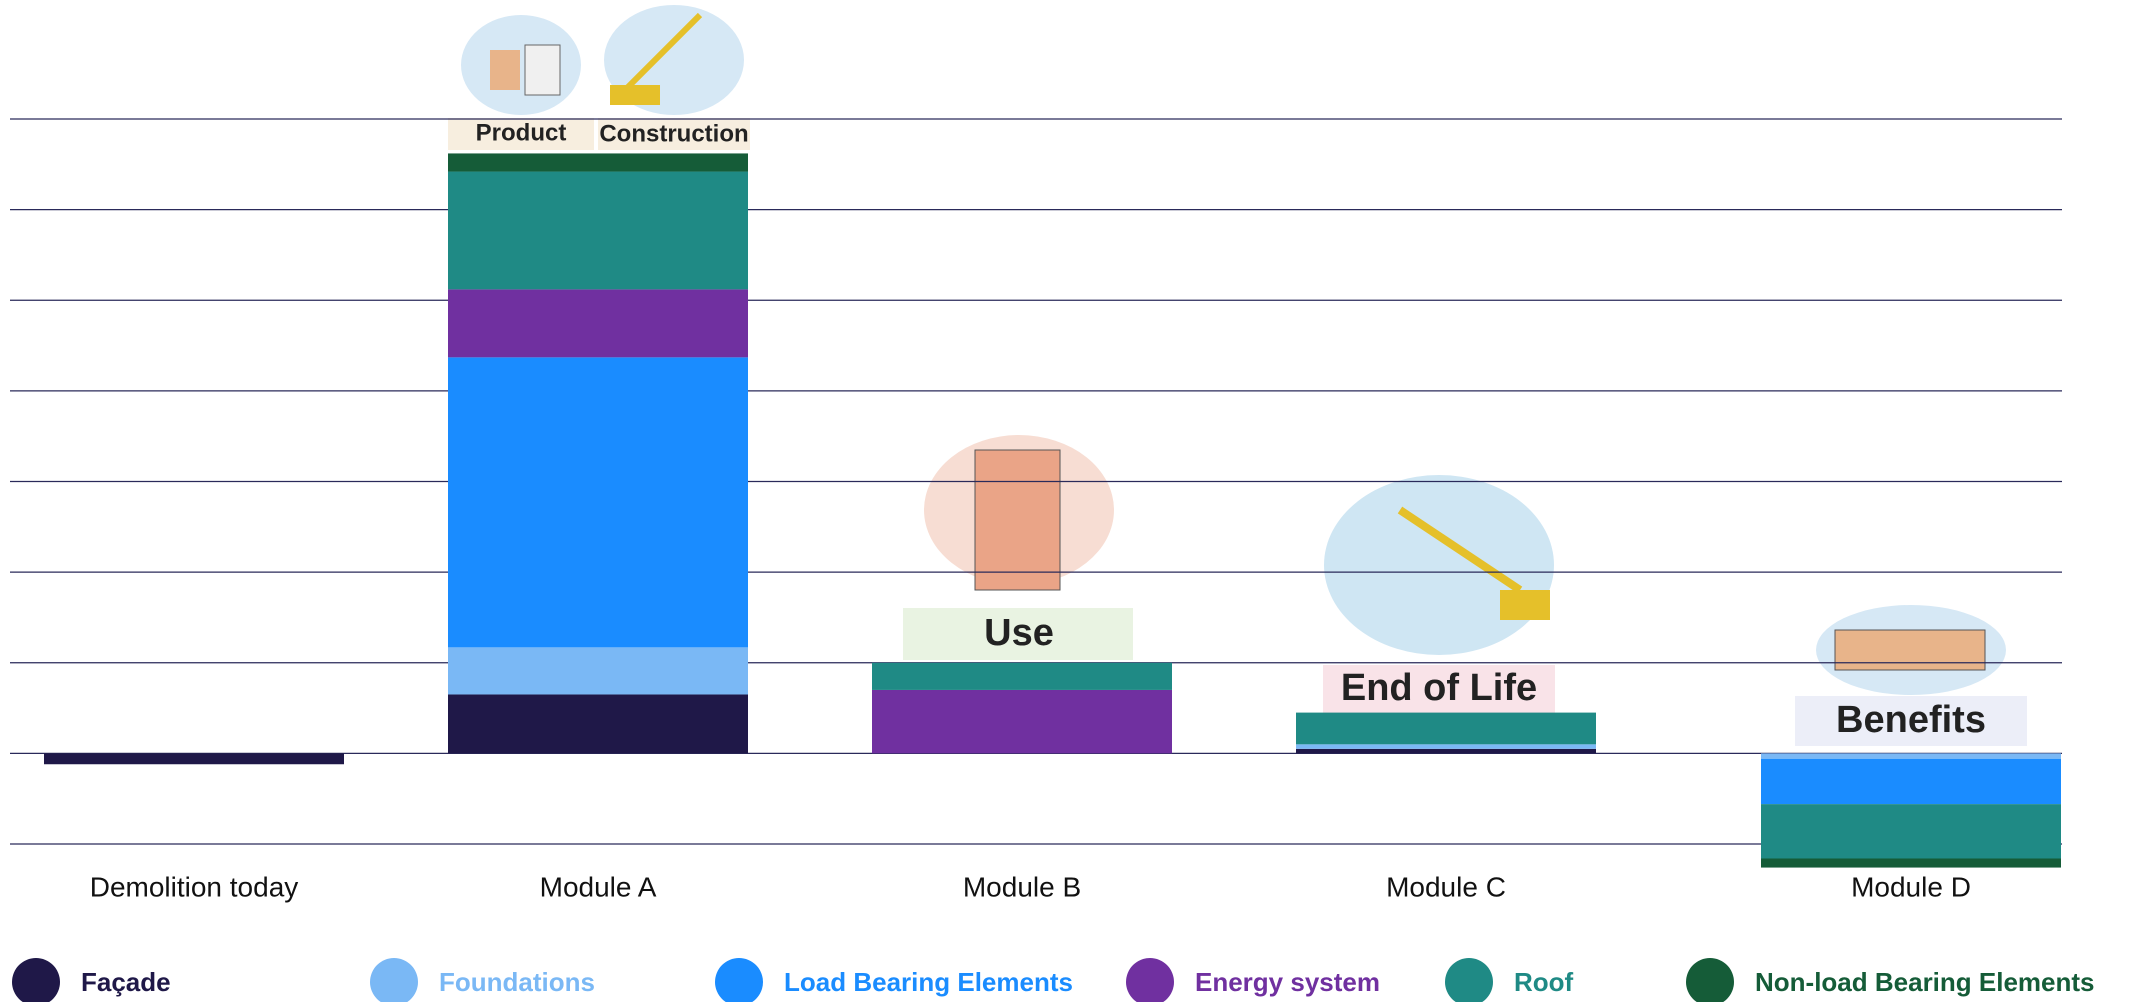 The height and width of the screenshot is (1007, 2138). What do you see at coordinates (1911, 720) in the screenshot?
I see `annotation: Benefits` at bounding box center [1911, 720].